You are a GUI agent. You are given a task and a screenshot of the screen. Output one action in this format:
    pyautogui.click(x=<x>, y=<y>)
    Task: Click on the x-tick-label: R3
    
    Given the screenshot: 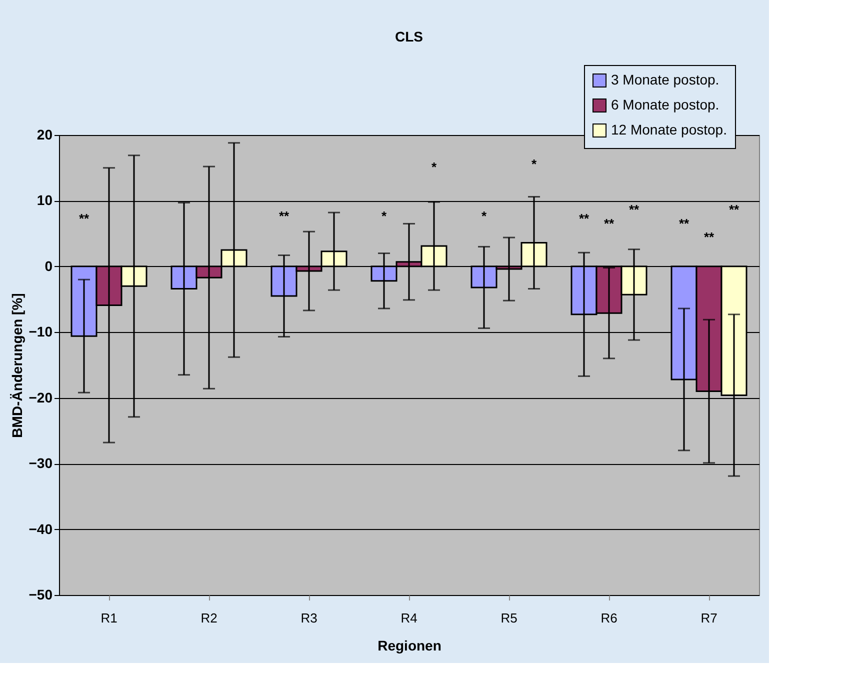 What is the action you would take?
    pyautogui.click(x=309, y=618)
    